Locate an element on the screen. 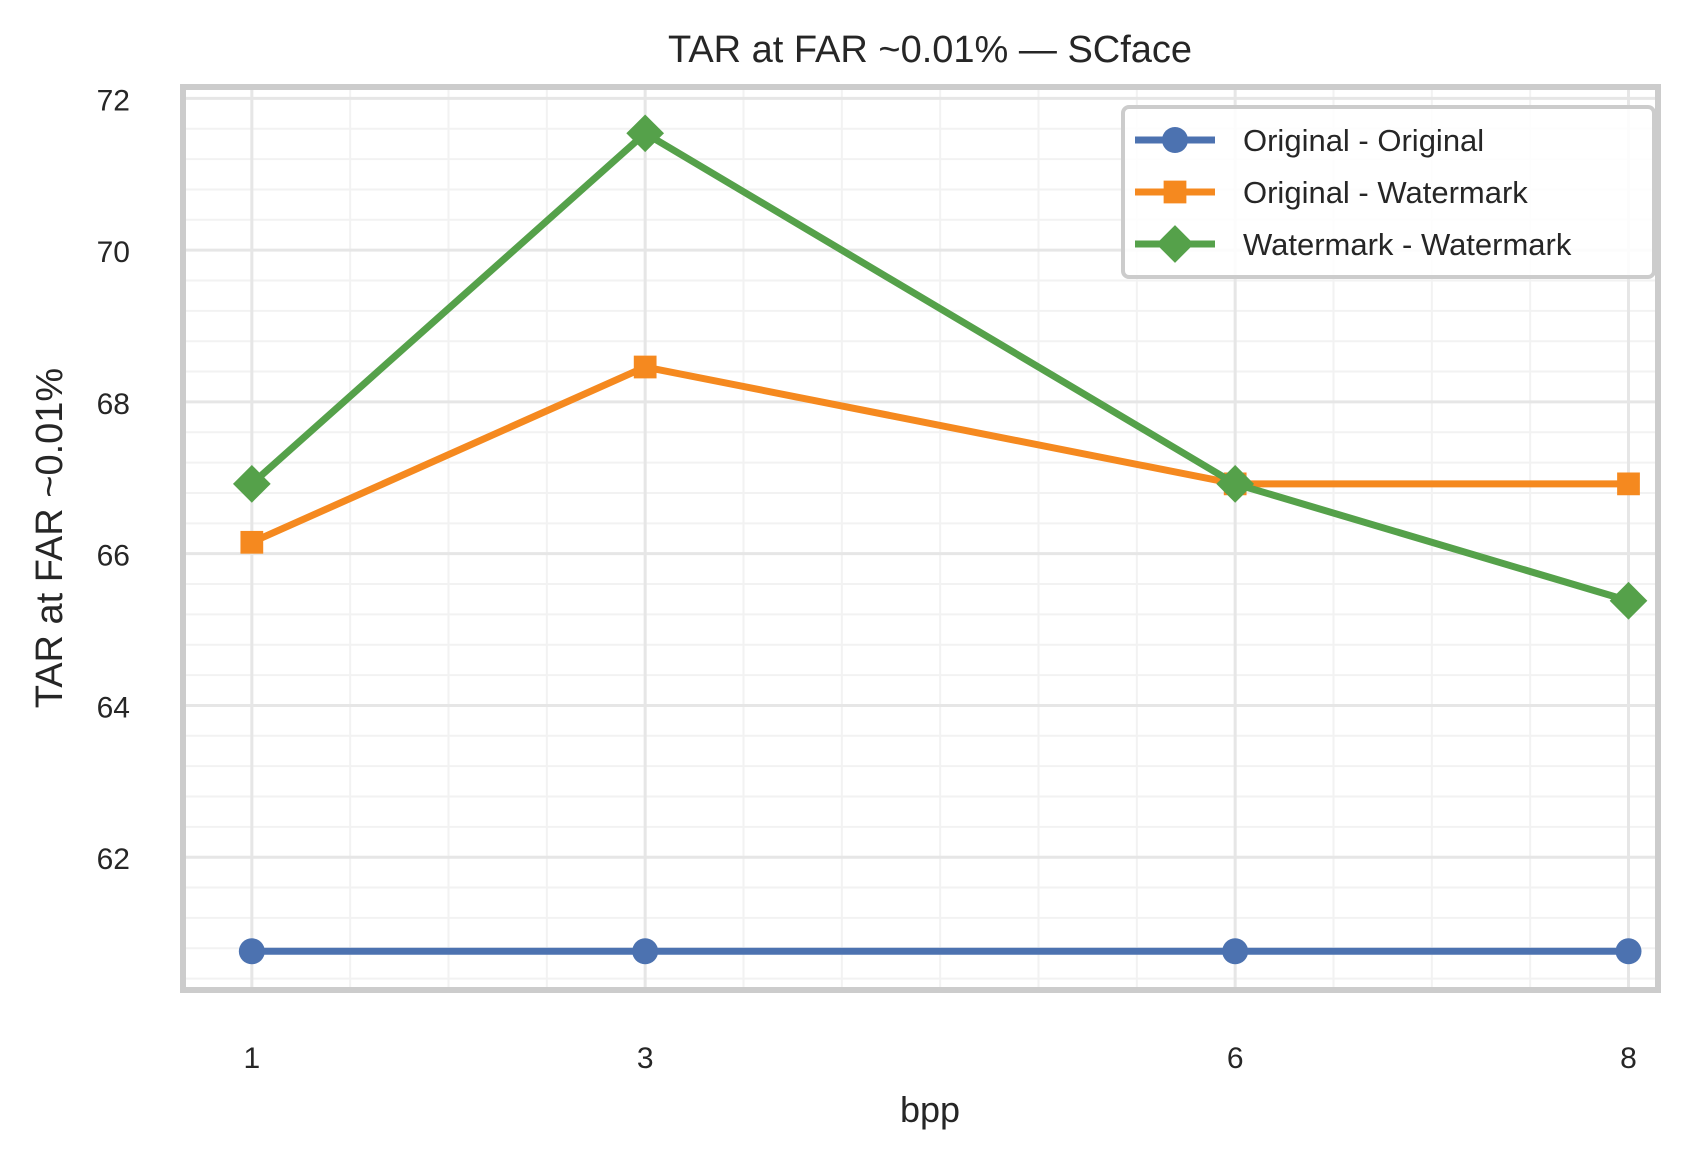 The image size is (1698, 1157). y-axis-label: TAR at FAR ~0.01% is located at coordinates (50, 538).